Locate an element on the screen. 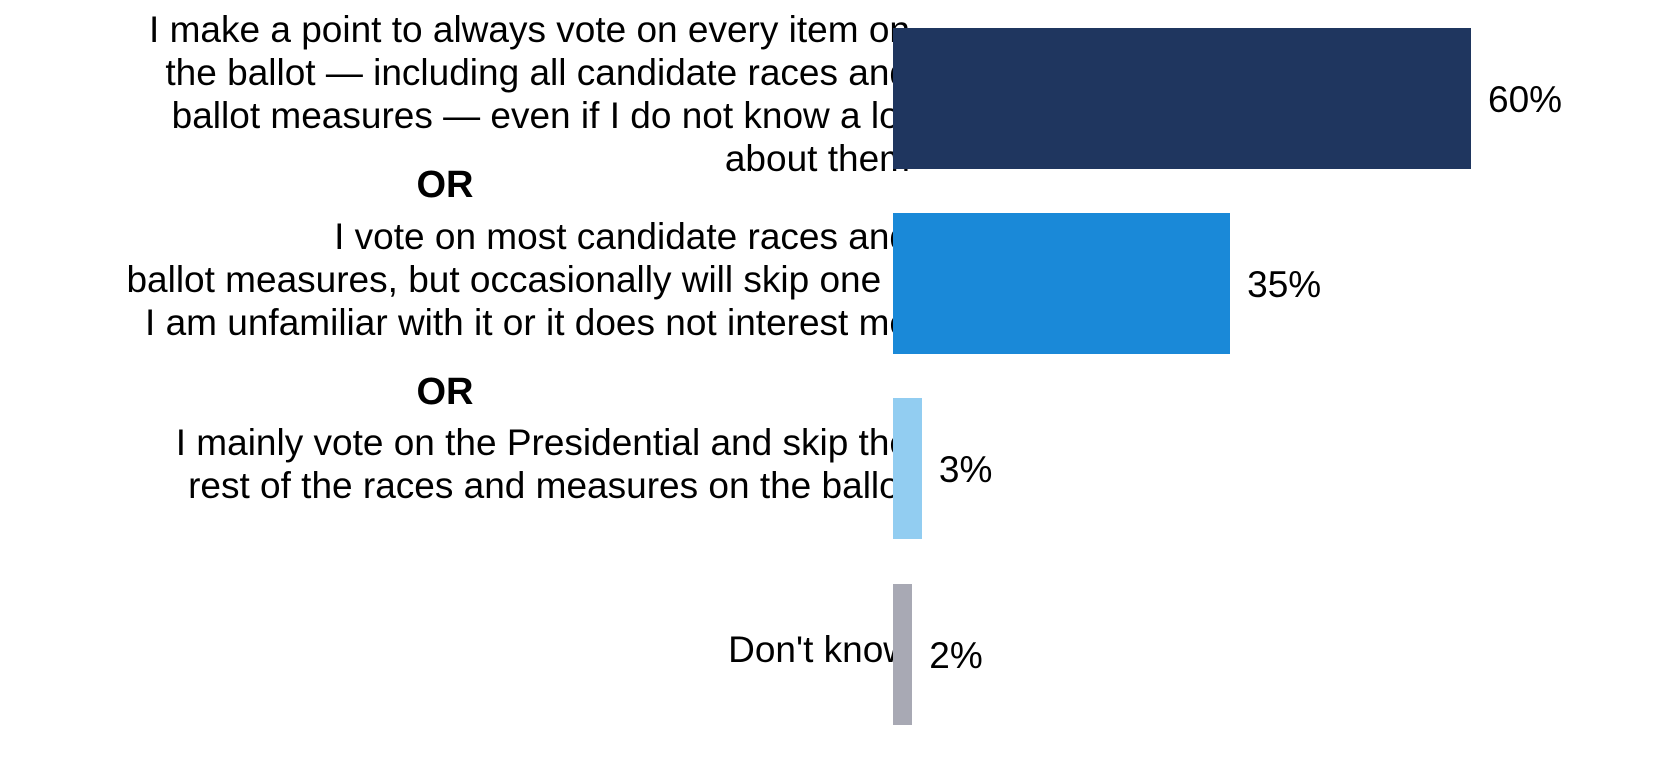 The height and width of the screenshot is (765, 1660). data-label: 3% is located at coordinates (965, 469).